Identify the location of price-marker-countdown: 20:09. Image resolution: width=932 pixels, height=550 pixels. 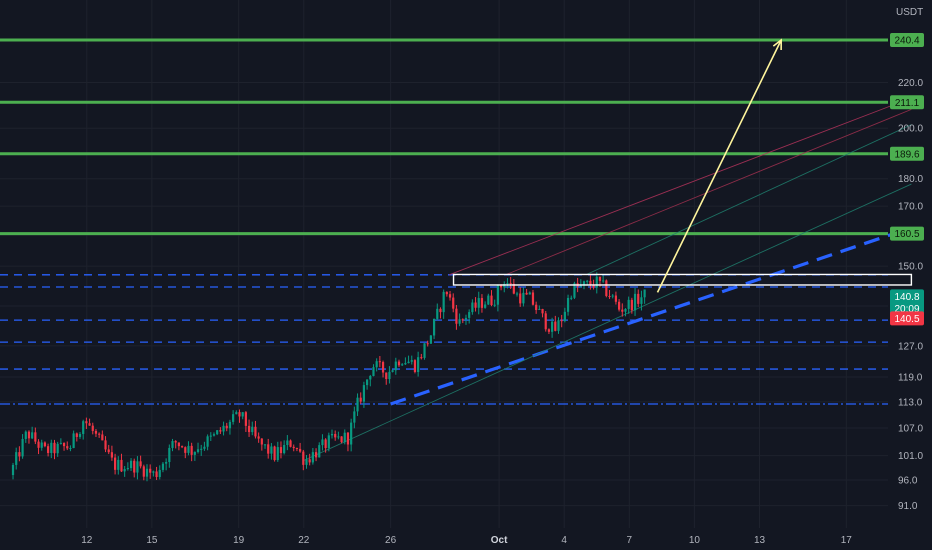
(906, 309).